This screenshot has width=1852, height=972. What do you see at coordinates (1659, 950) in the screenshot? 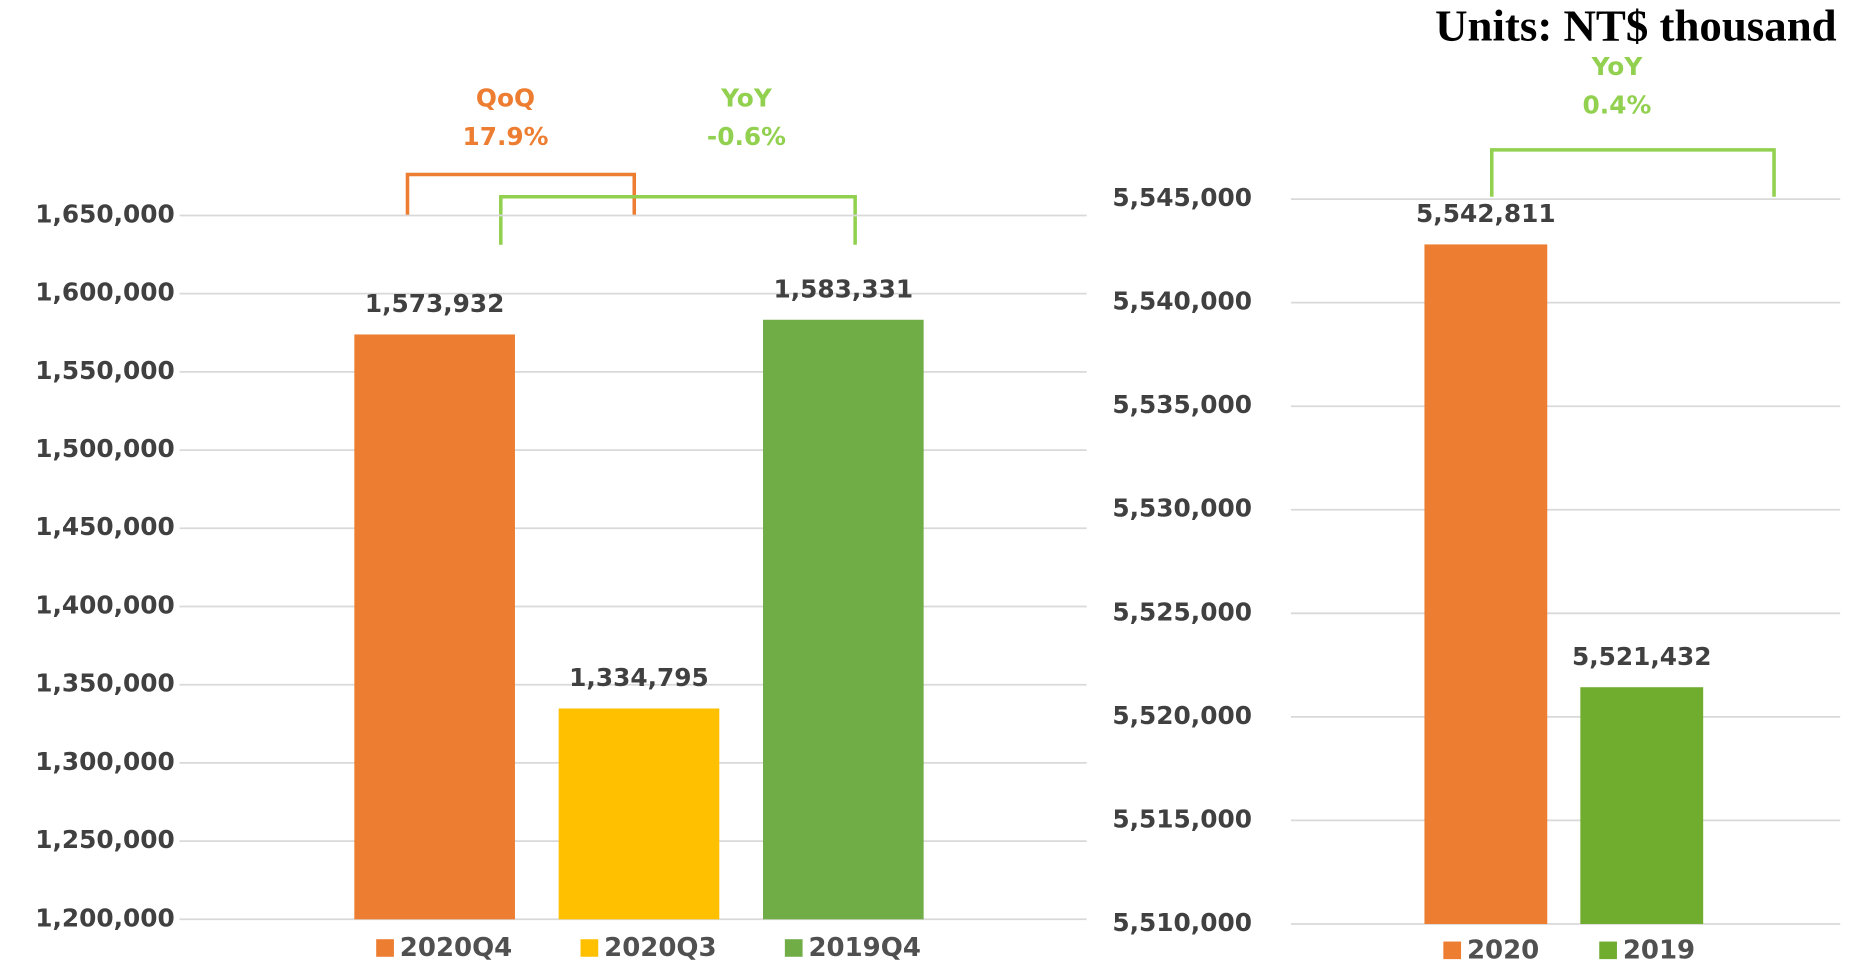
I see `legend-label: 2019` at bounding box center [1659, 950].